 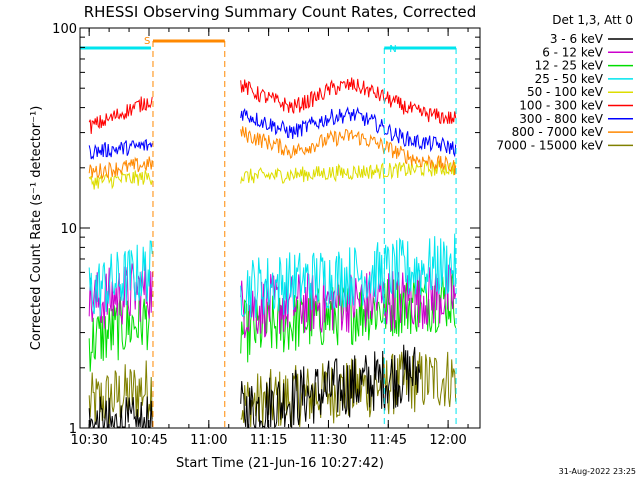 What do you see at coordinates (558, 132) in the screenshot?
I see `legend-label-7: 800 - 7000 keV` at bounding box center [558, 132].